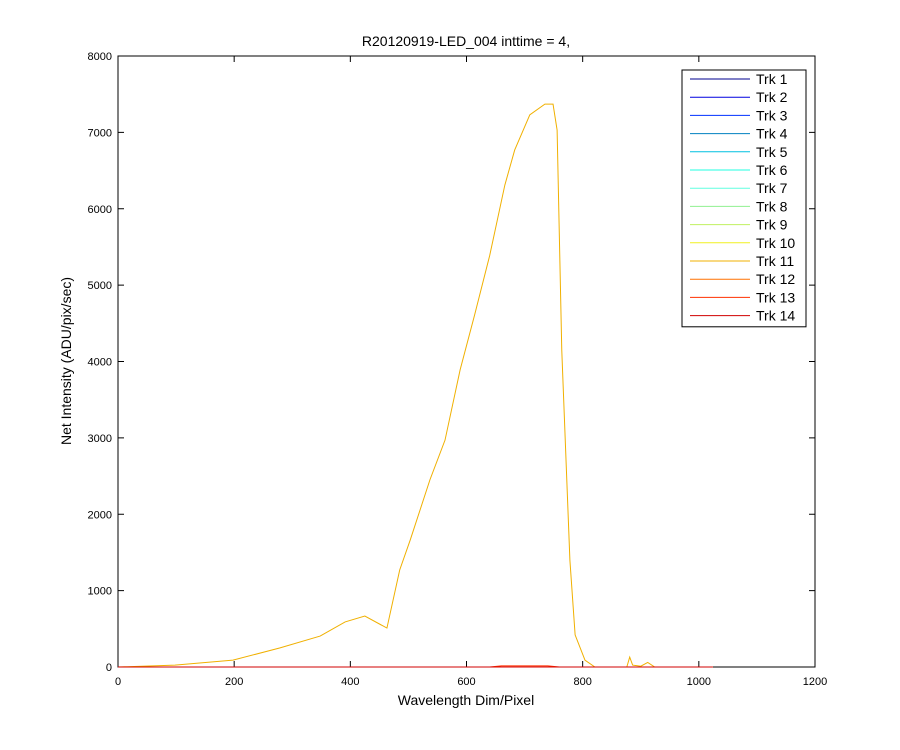  Describe the element at coordinates (100, 592) in the screenshot. I see `y-tick-label: 1000` at that location.